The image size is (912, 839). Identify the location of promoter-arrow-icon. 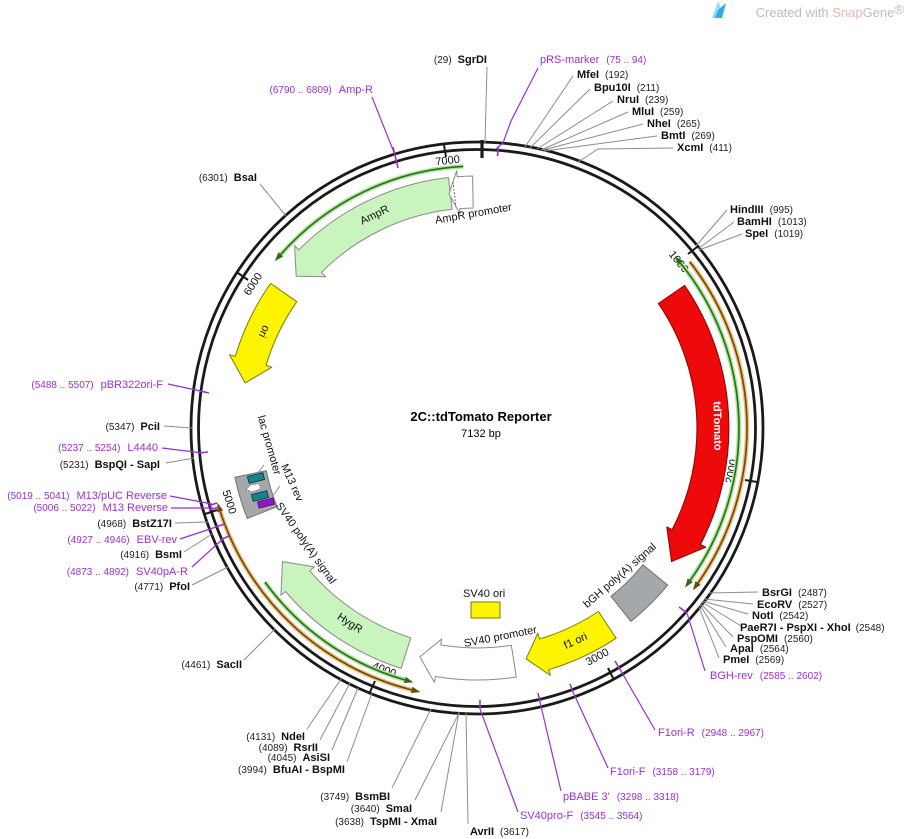
(253, 488).